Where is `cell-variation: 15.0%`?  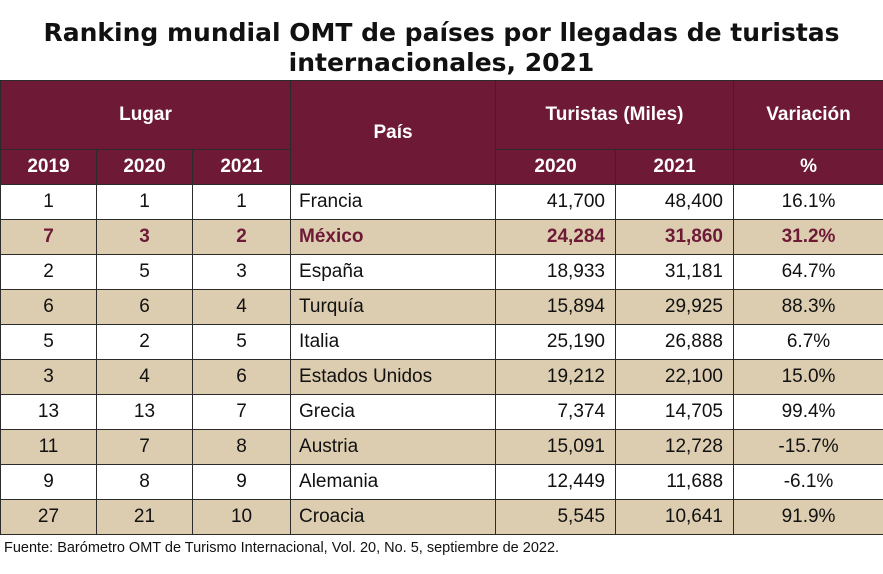
cell-variation: 15.0% is located at coordinates (808, 377).